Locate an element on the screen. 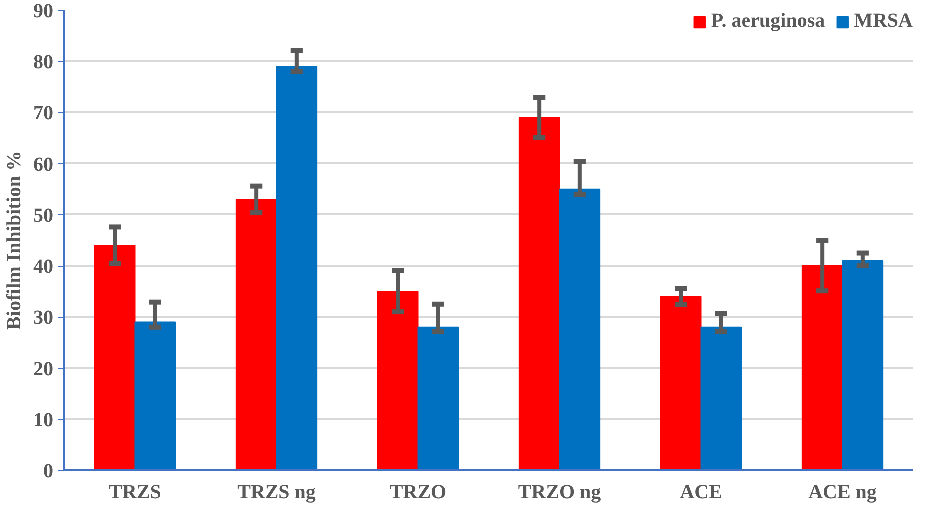  y-tick-label: 50 is located at coordinates (44, 215).